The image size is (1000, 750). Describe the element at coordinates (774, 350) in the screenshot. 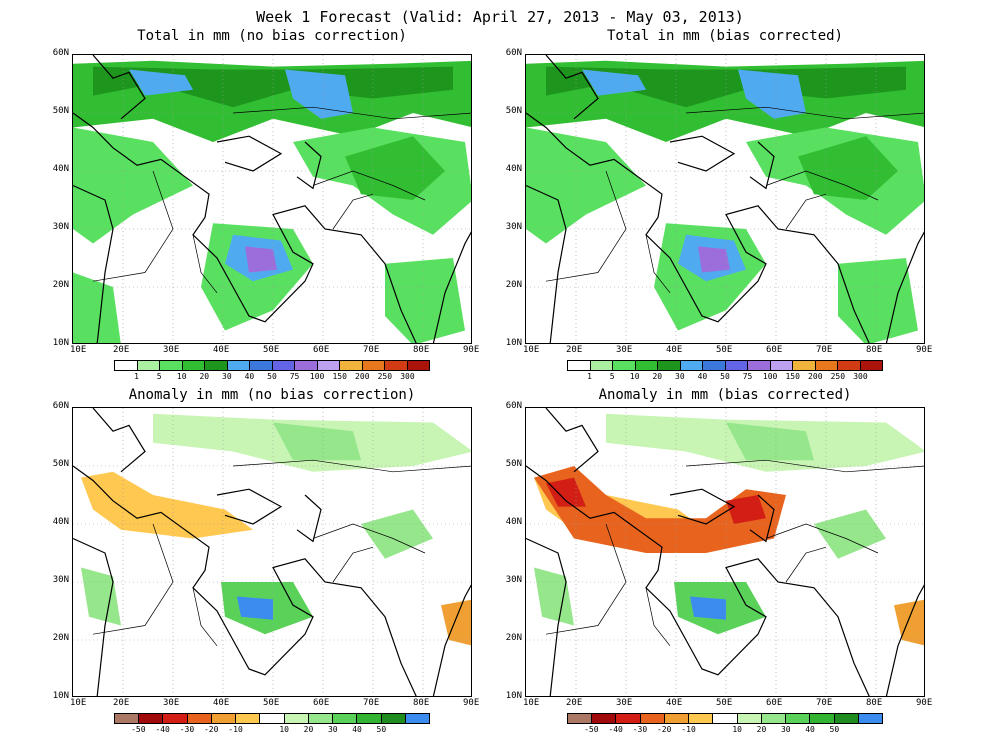

I see `lon-tick-label: 60E` at that location.